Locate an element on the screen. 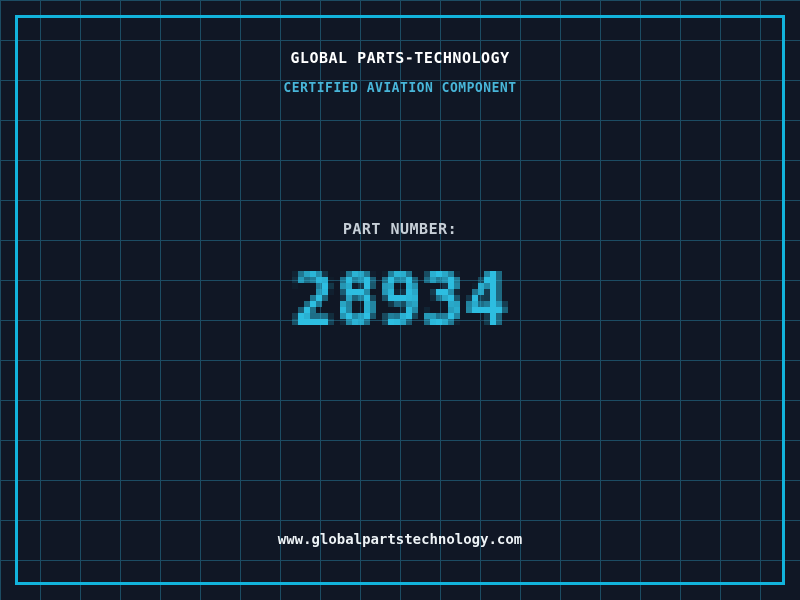  website-url: www.globalpartstechnology.com is located at coordinates (400, 540).